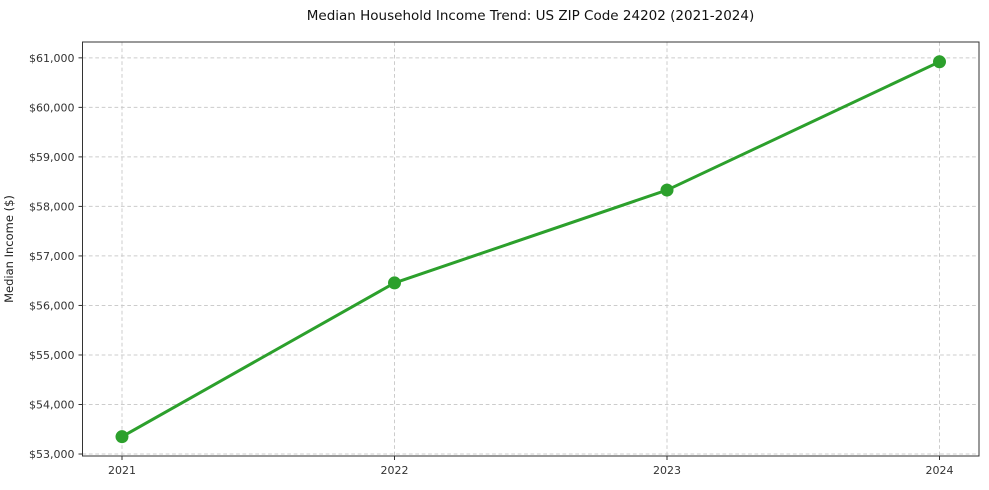  What do you see at coordinates (52, 58) in the screenshot?
I see `y-tick-label: $61,000` at bounding box center [52, 58].